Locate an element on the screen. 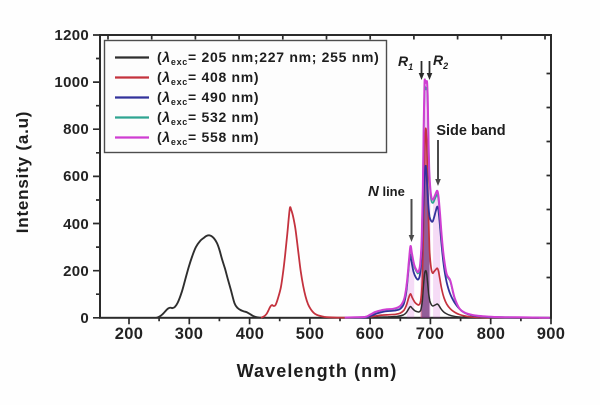 The width and height of the screenshot is (600, 405). svg-text: (λexc= 205 nm;227 nm; 255 nm) is located at coordinates (268, 58).